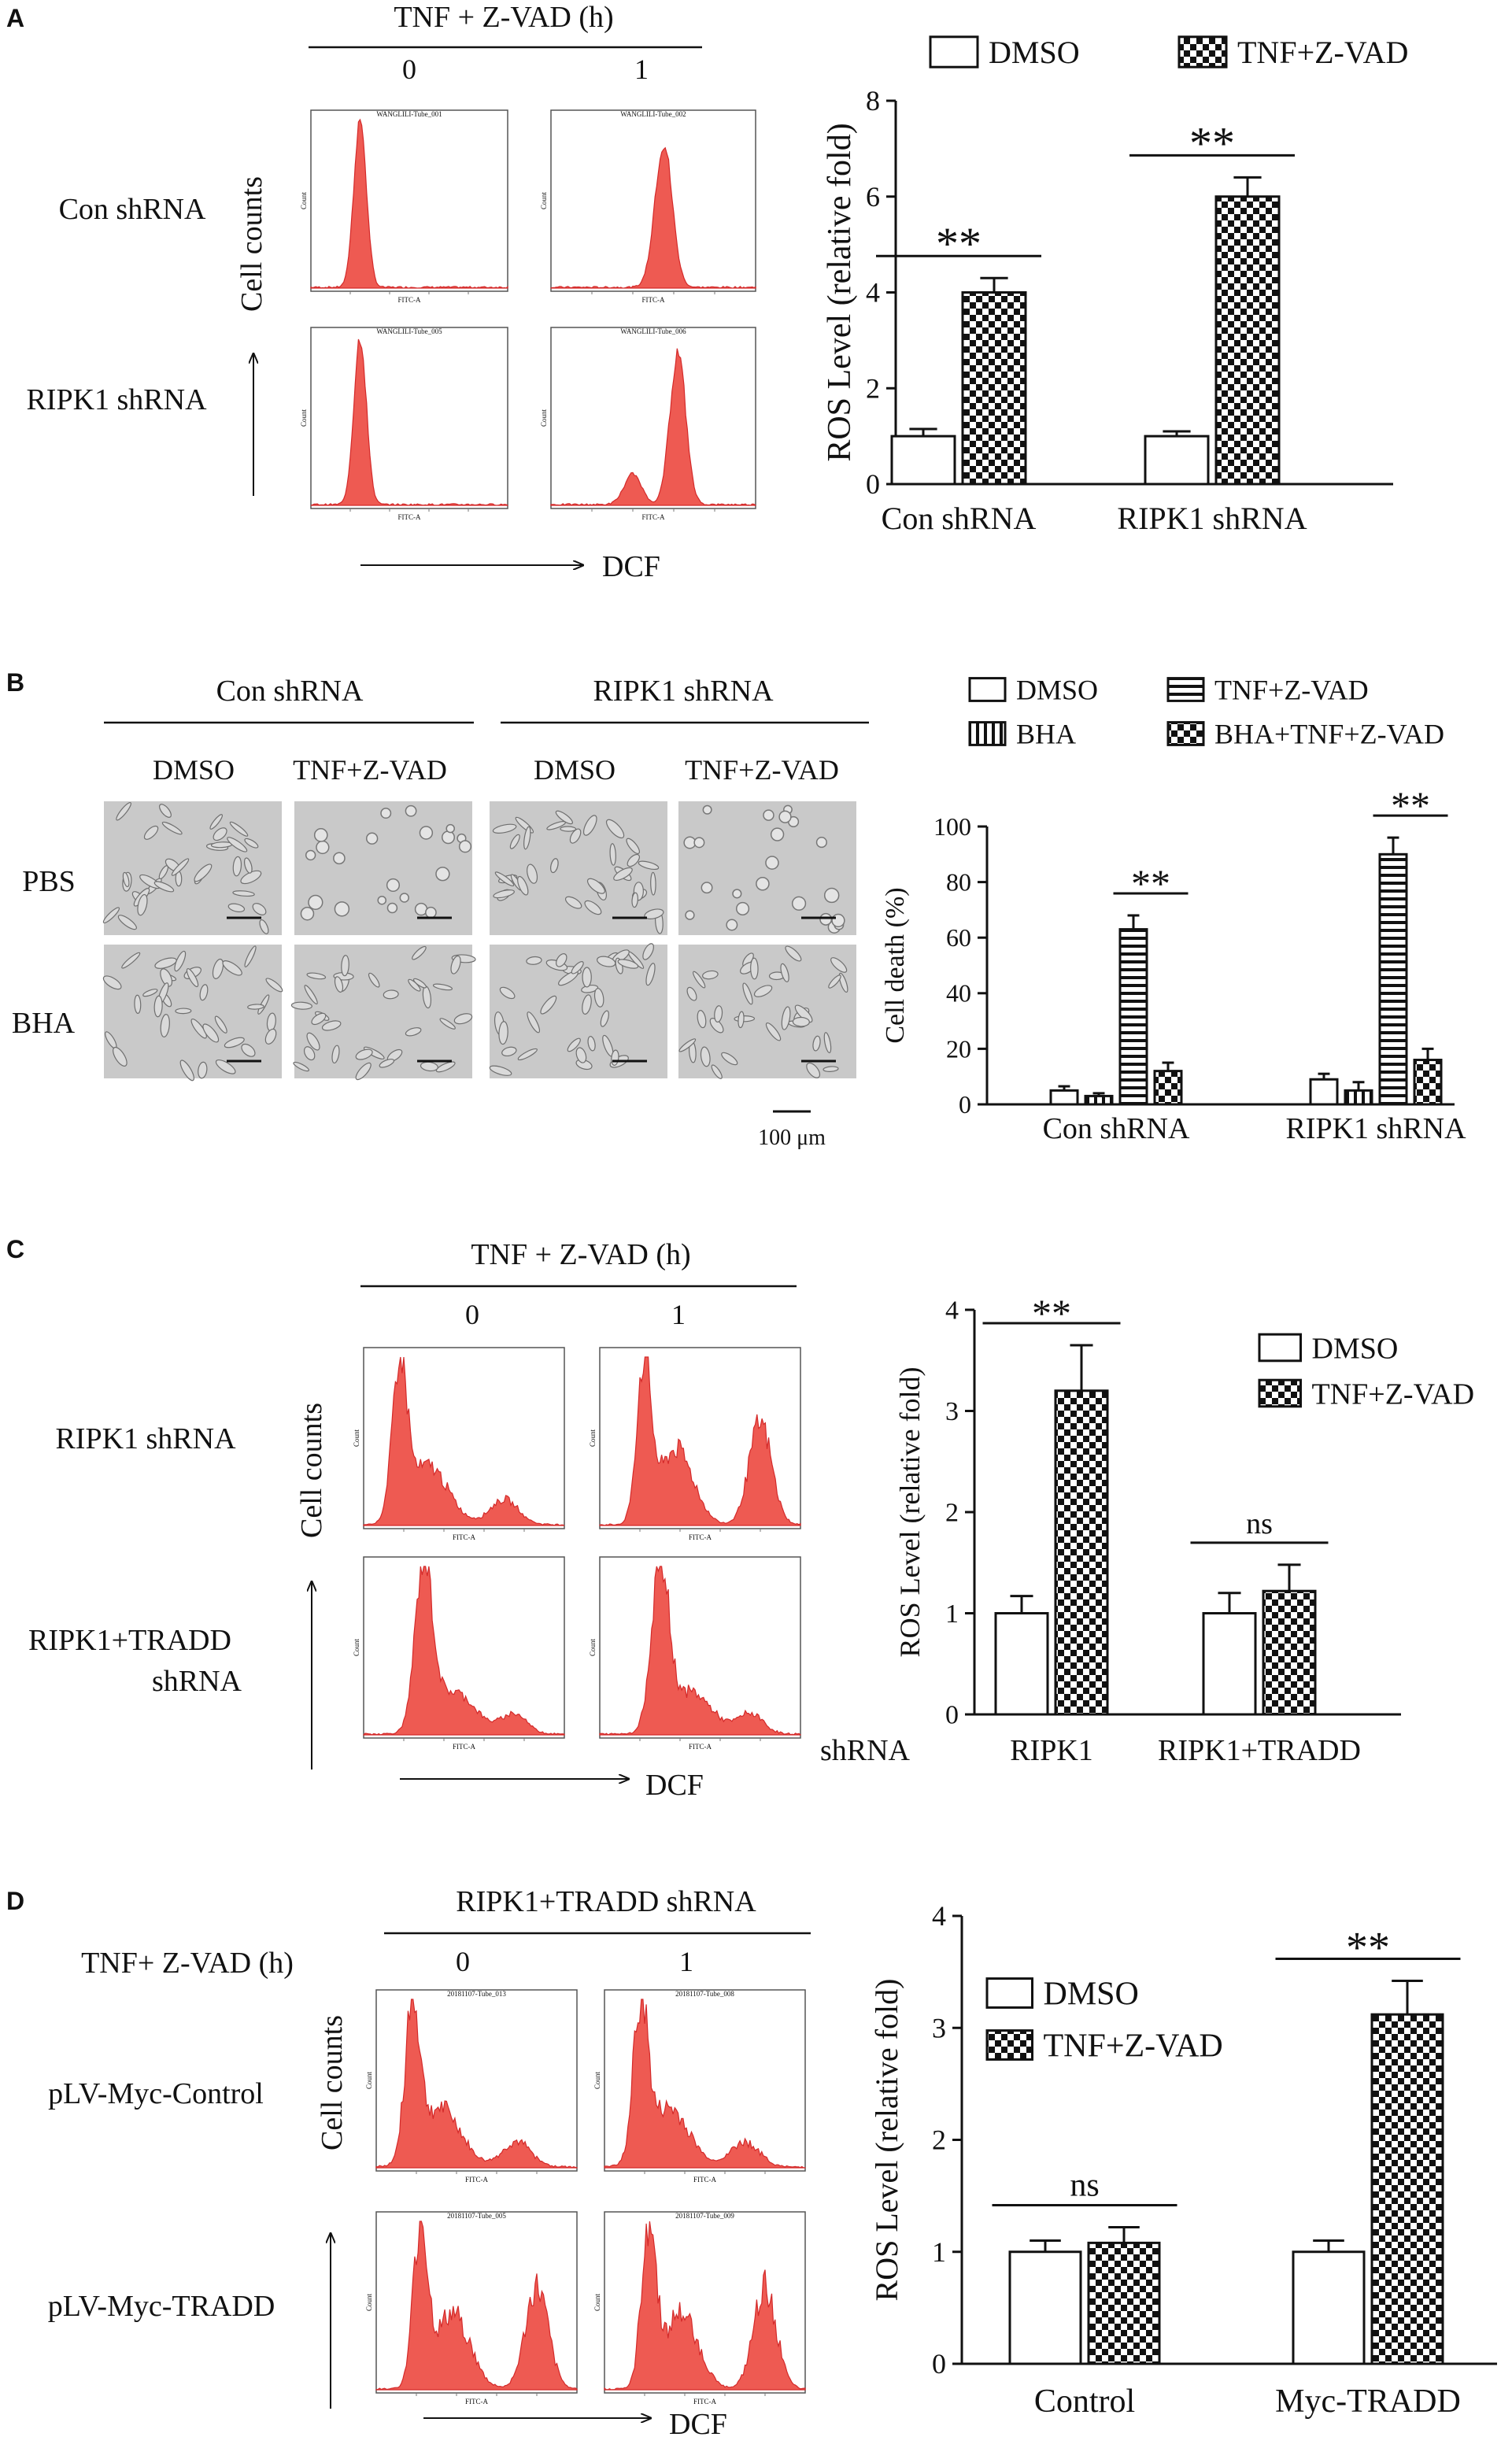 The image size is (1512, 2437). What do you see at coordinates (1057, 690) in the screenshot?
I see `legend-label: DMSO` at bounding box center [1057, 690].